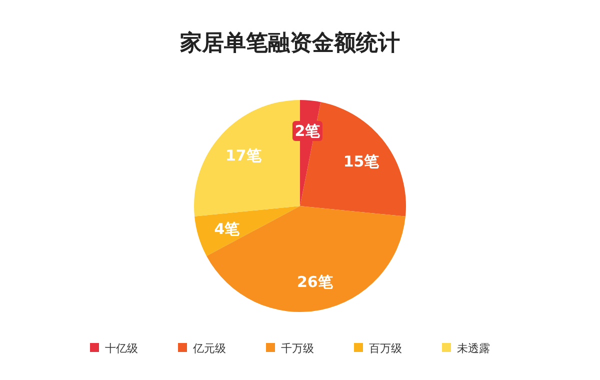  What do you see at coordinates (473, 348) in the screenshot?
I see `legend-label: 未透露` at bounding box center [473, 348].